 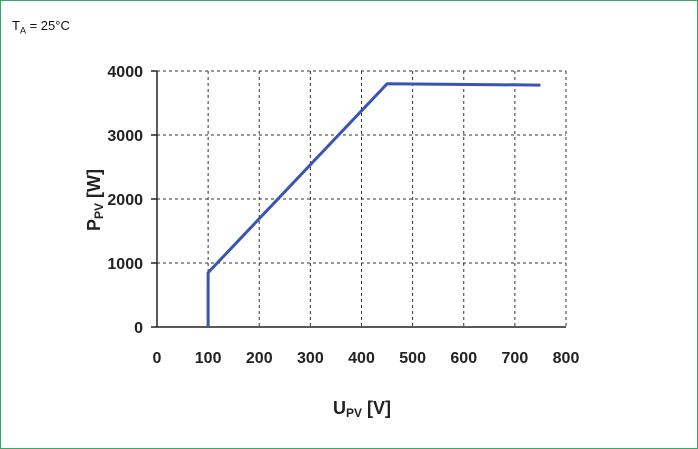 What do you see at coordinates (310, 358) in the screenshot?
I see `x-tick-label: 300` at bounding box center [310, 358].